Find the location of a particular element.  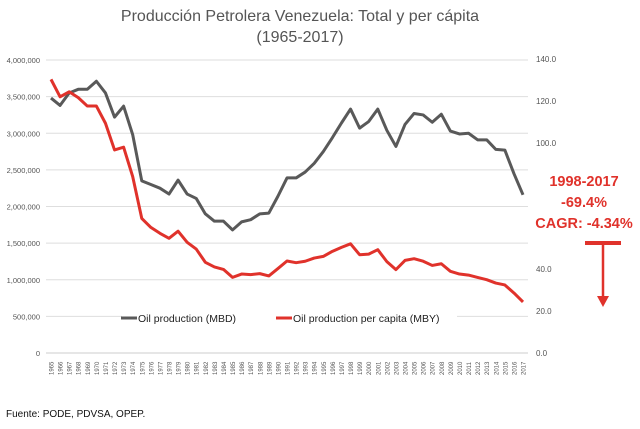

legend-label: Oil production per capita (MBY) is located at coordinates (366, 319).